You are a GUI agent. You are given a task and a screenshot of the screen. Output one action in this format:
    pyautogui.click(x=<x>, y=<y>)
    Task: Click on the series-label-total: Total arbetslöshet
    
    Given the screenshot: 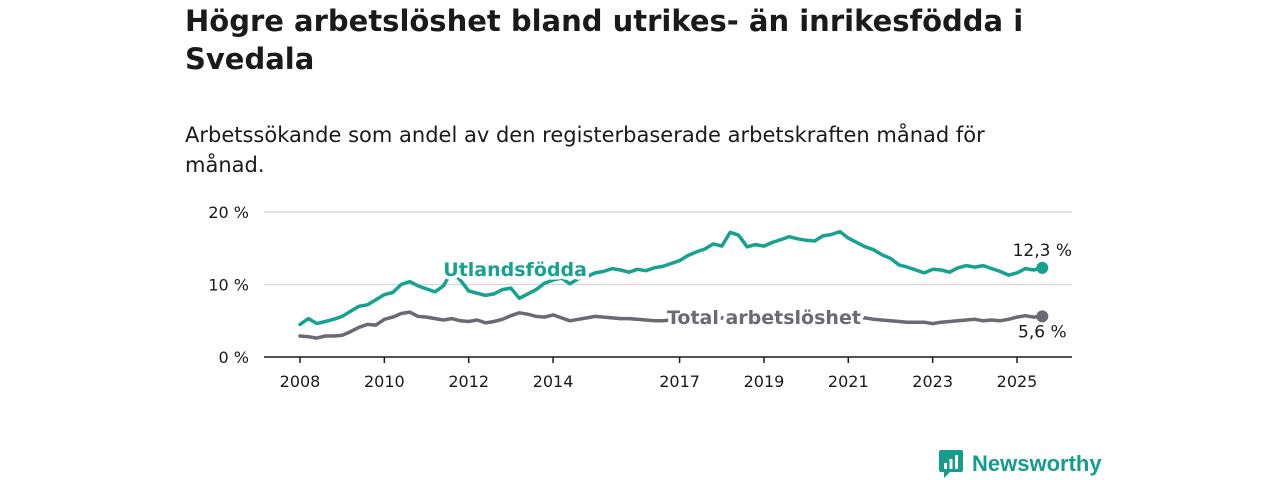 What is the action you would take?
    pyautogui.click(x=764, y=318)
    